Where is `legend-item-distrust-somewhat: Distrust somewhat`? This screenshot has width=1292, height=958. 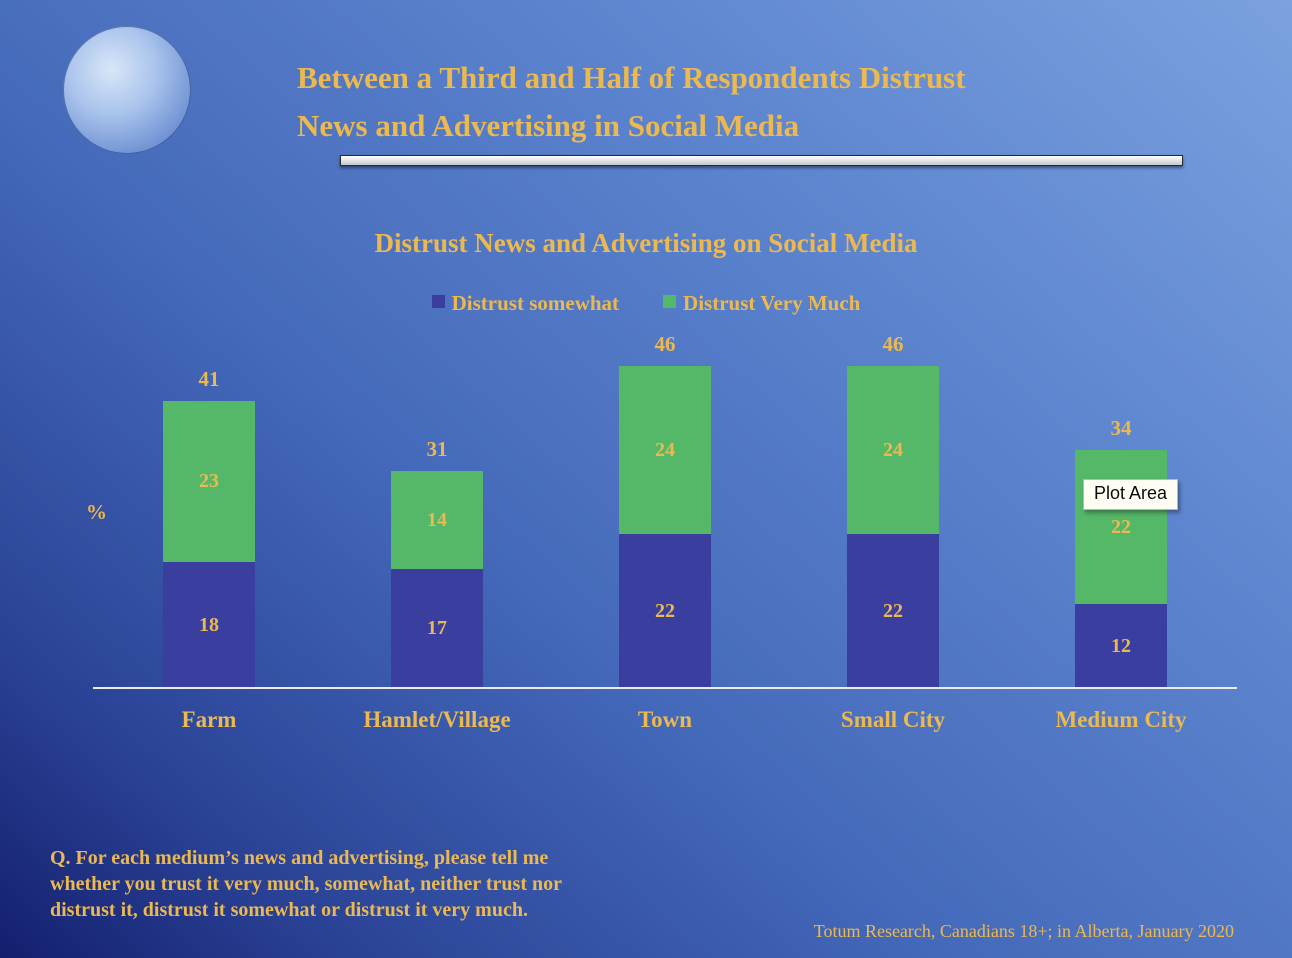
legend-item-distrust-somewhat: Distrust somewhat is located at coordinates (525, 303).